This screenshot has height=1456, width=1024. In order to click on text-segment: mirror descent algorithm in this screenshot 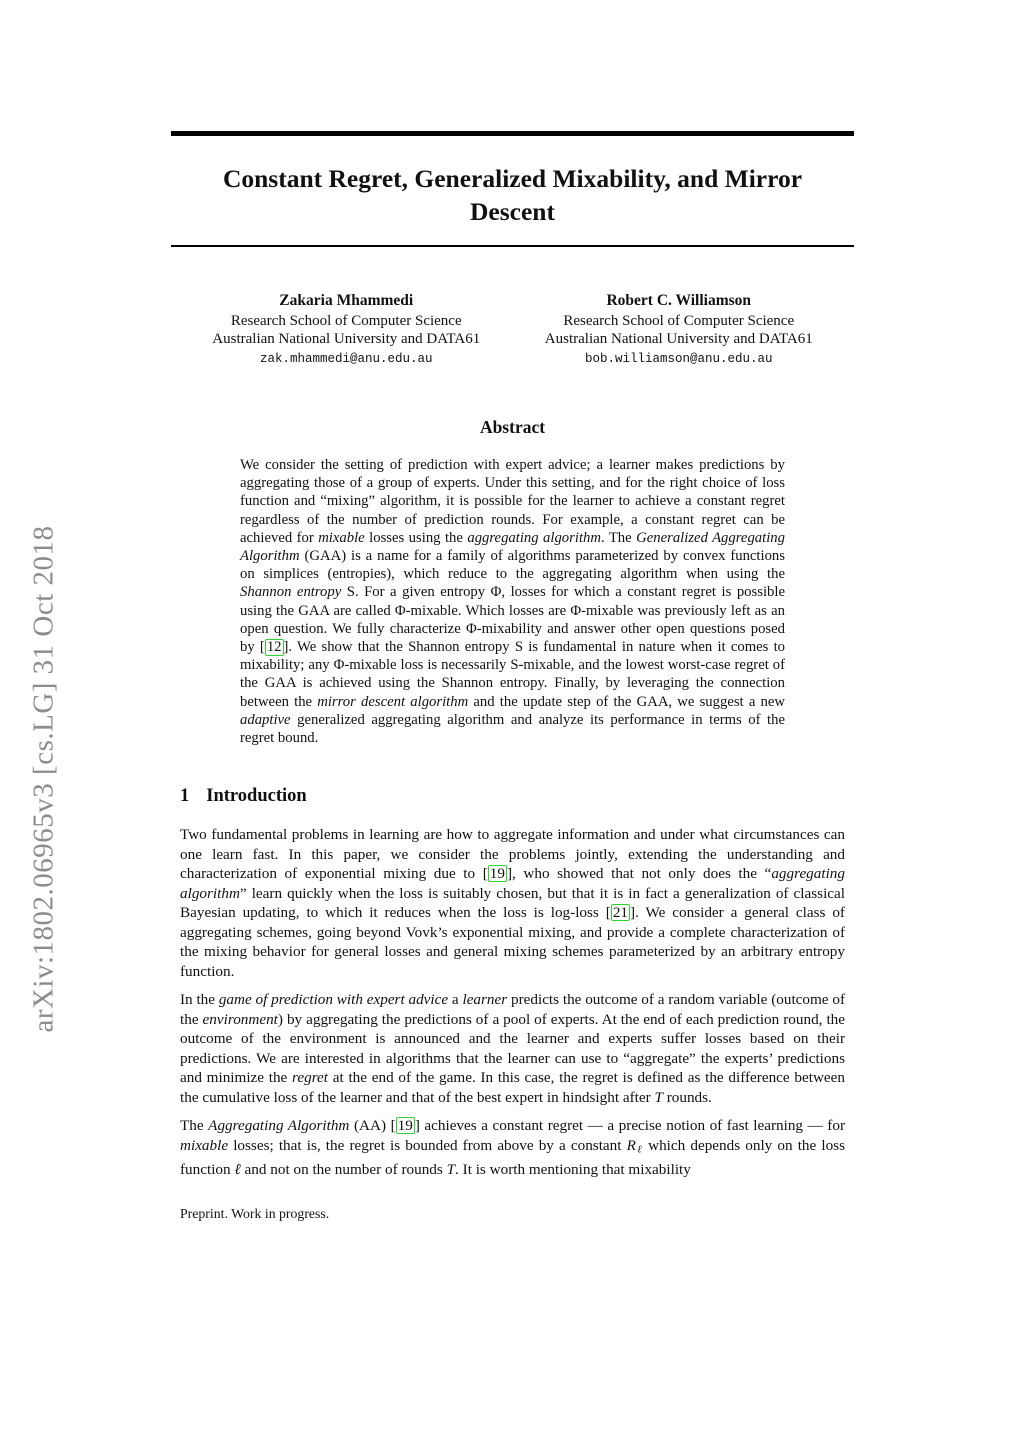, I will do `click(393, 701)`.